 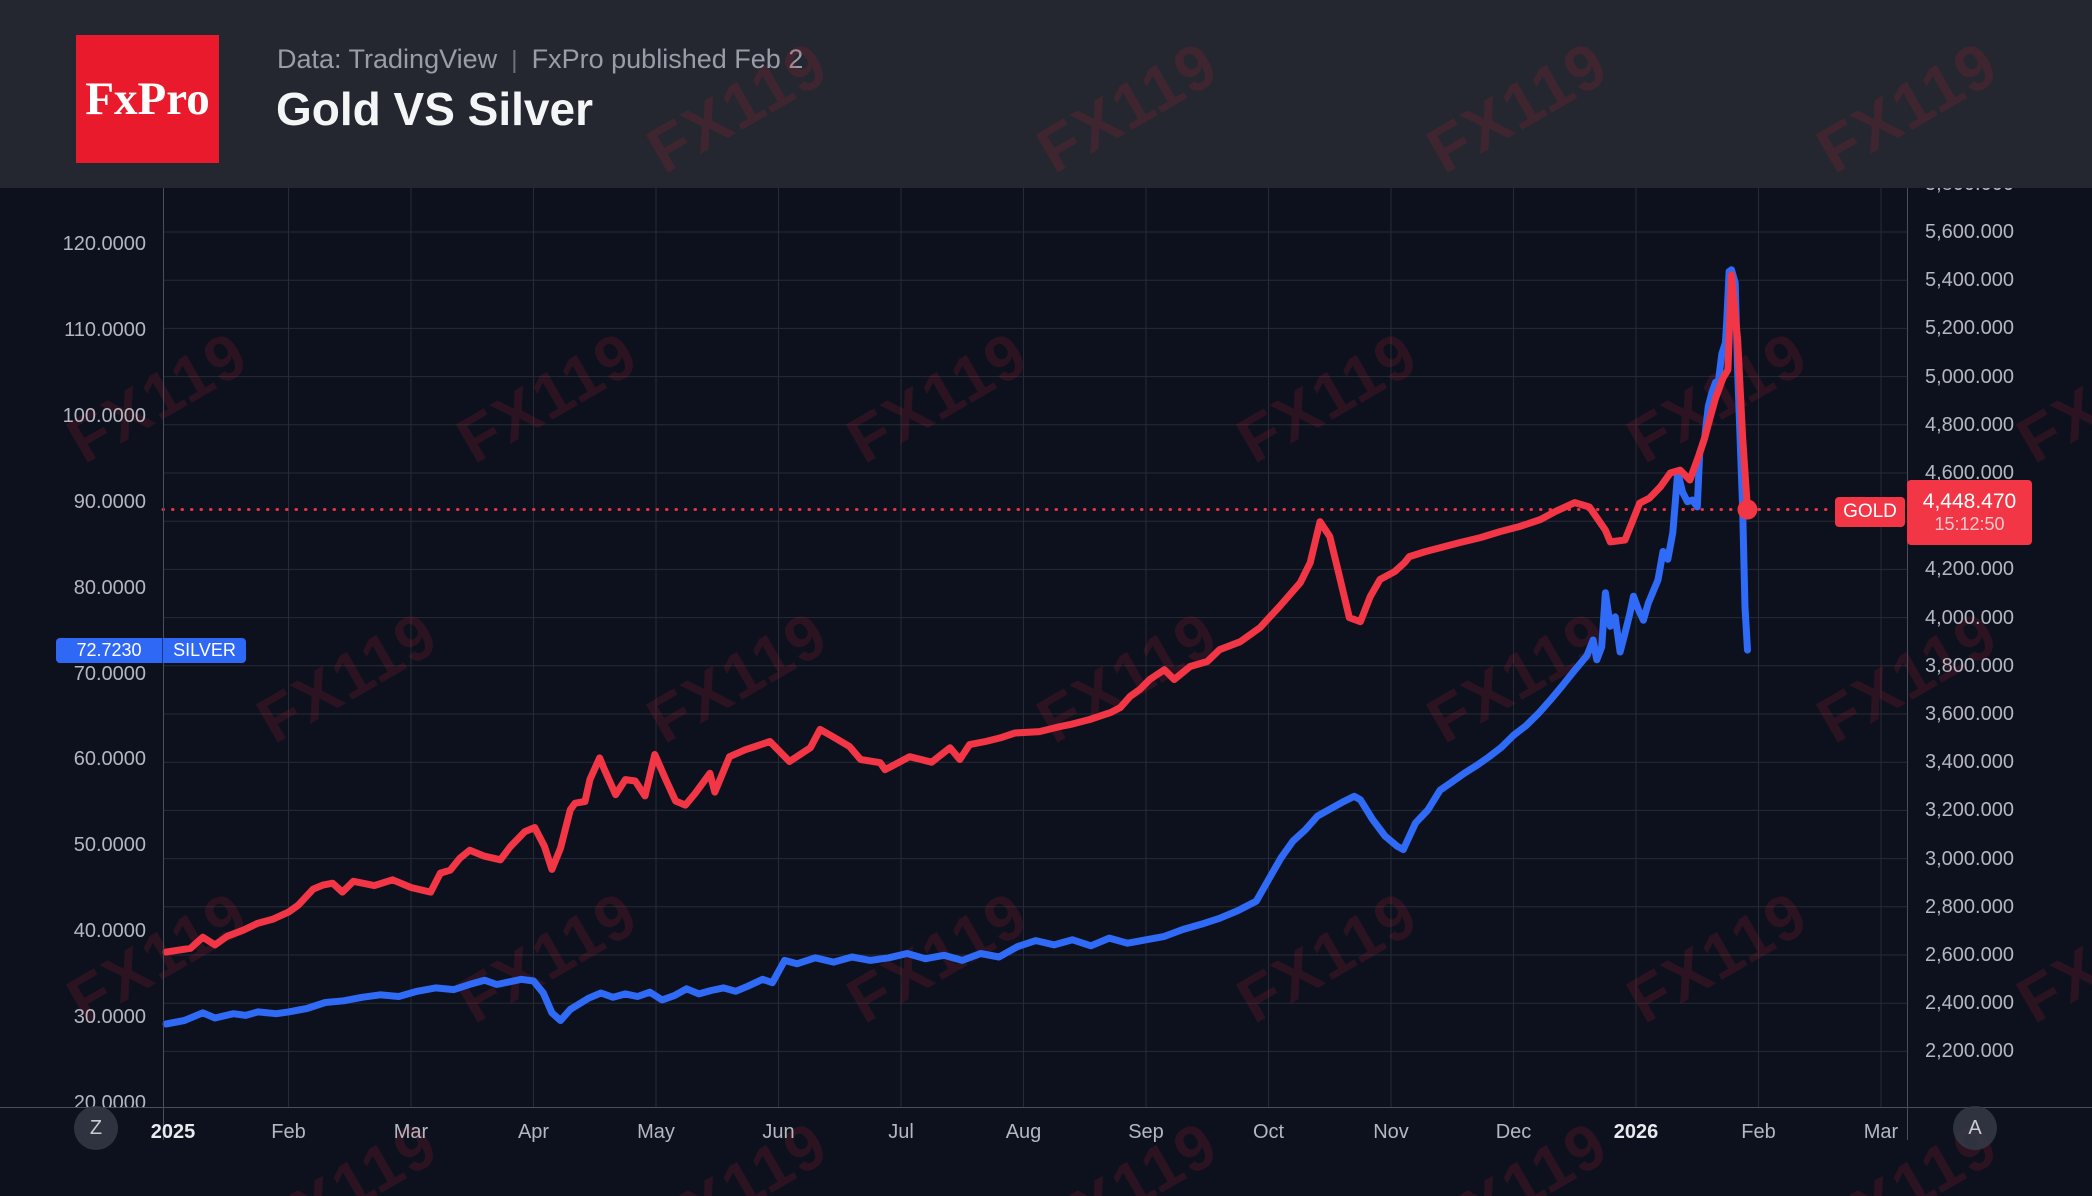 I want to click on fxpro-logo: FxPro, so click(x=147, y=99).